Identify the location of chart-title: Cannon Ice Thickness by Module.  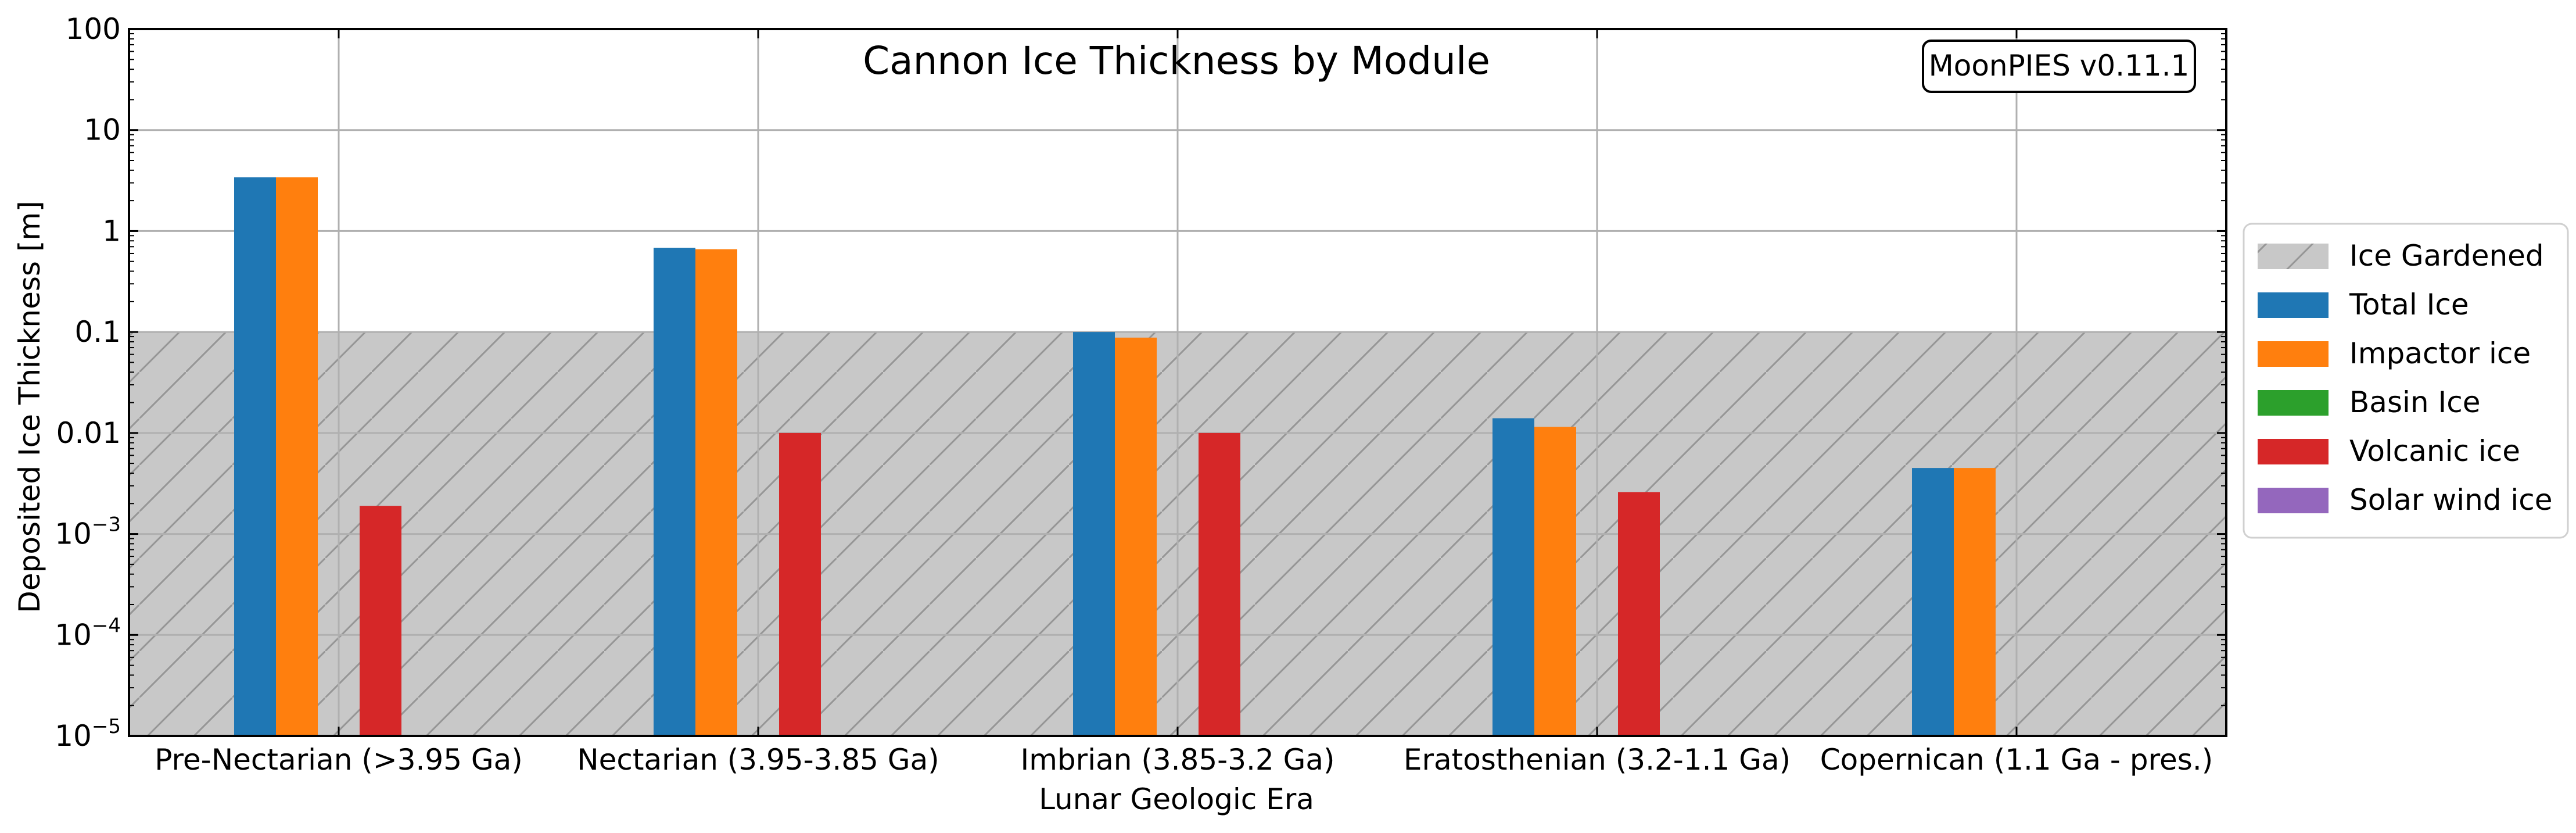
(1176, 60).